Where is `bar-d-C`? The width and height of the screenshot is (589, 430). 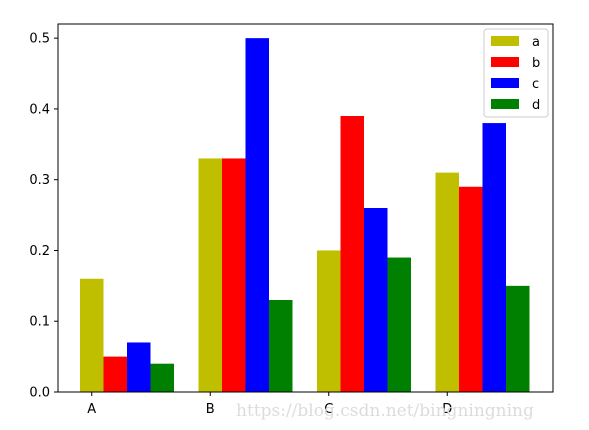
bar-d-C is located at coordinates (399, 324).